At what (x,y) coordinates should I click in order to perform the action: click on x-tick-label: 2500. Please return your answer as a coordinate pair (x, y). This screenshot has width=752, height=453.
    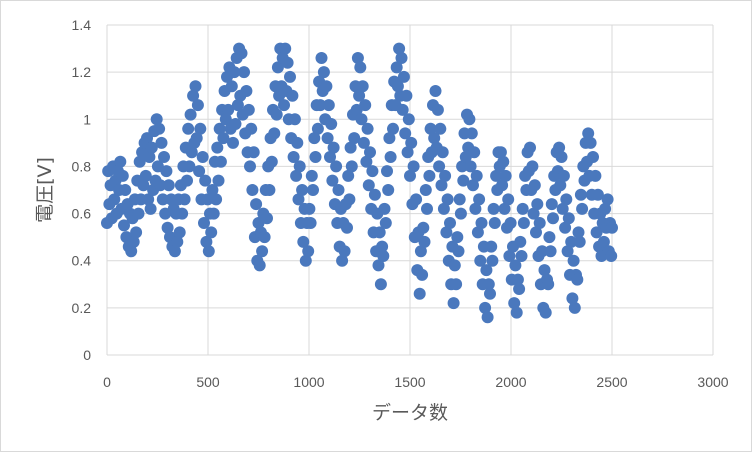
    Looking at the image, I should click on (611, 382).